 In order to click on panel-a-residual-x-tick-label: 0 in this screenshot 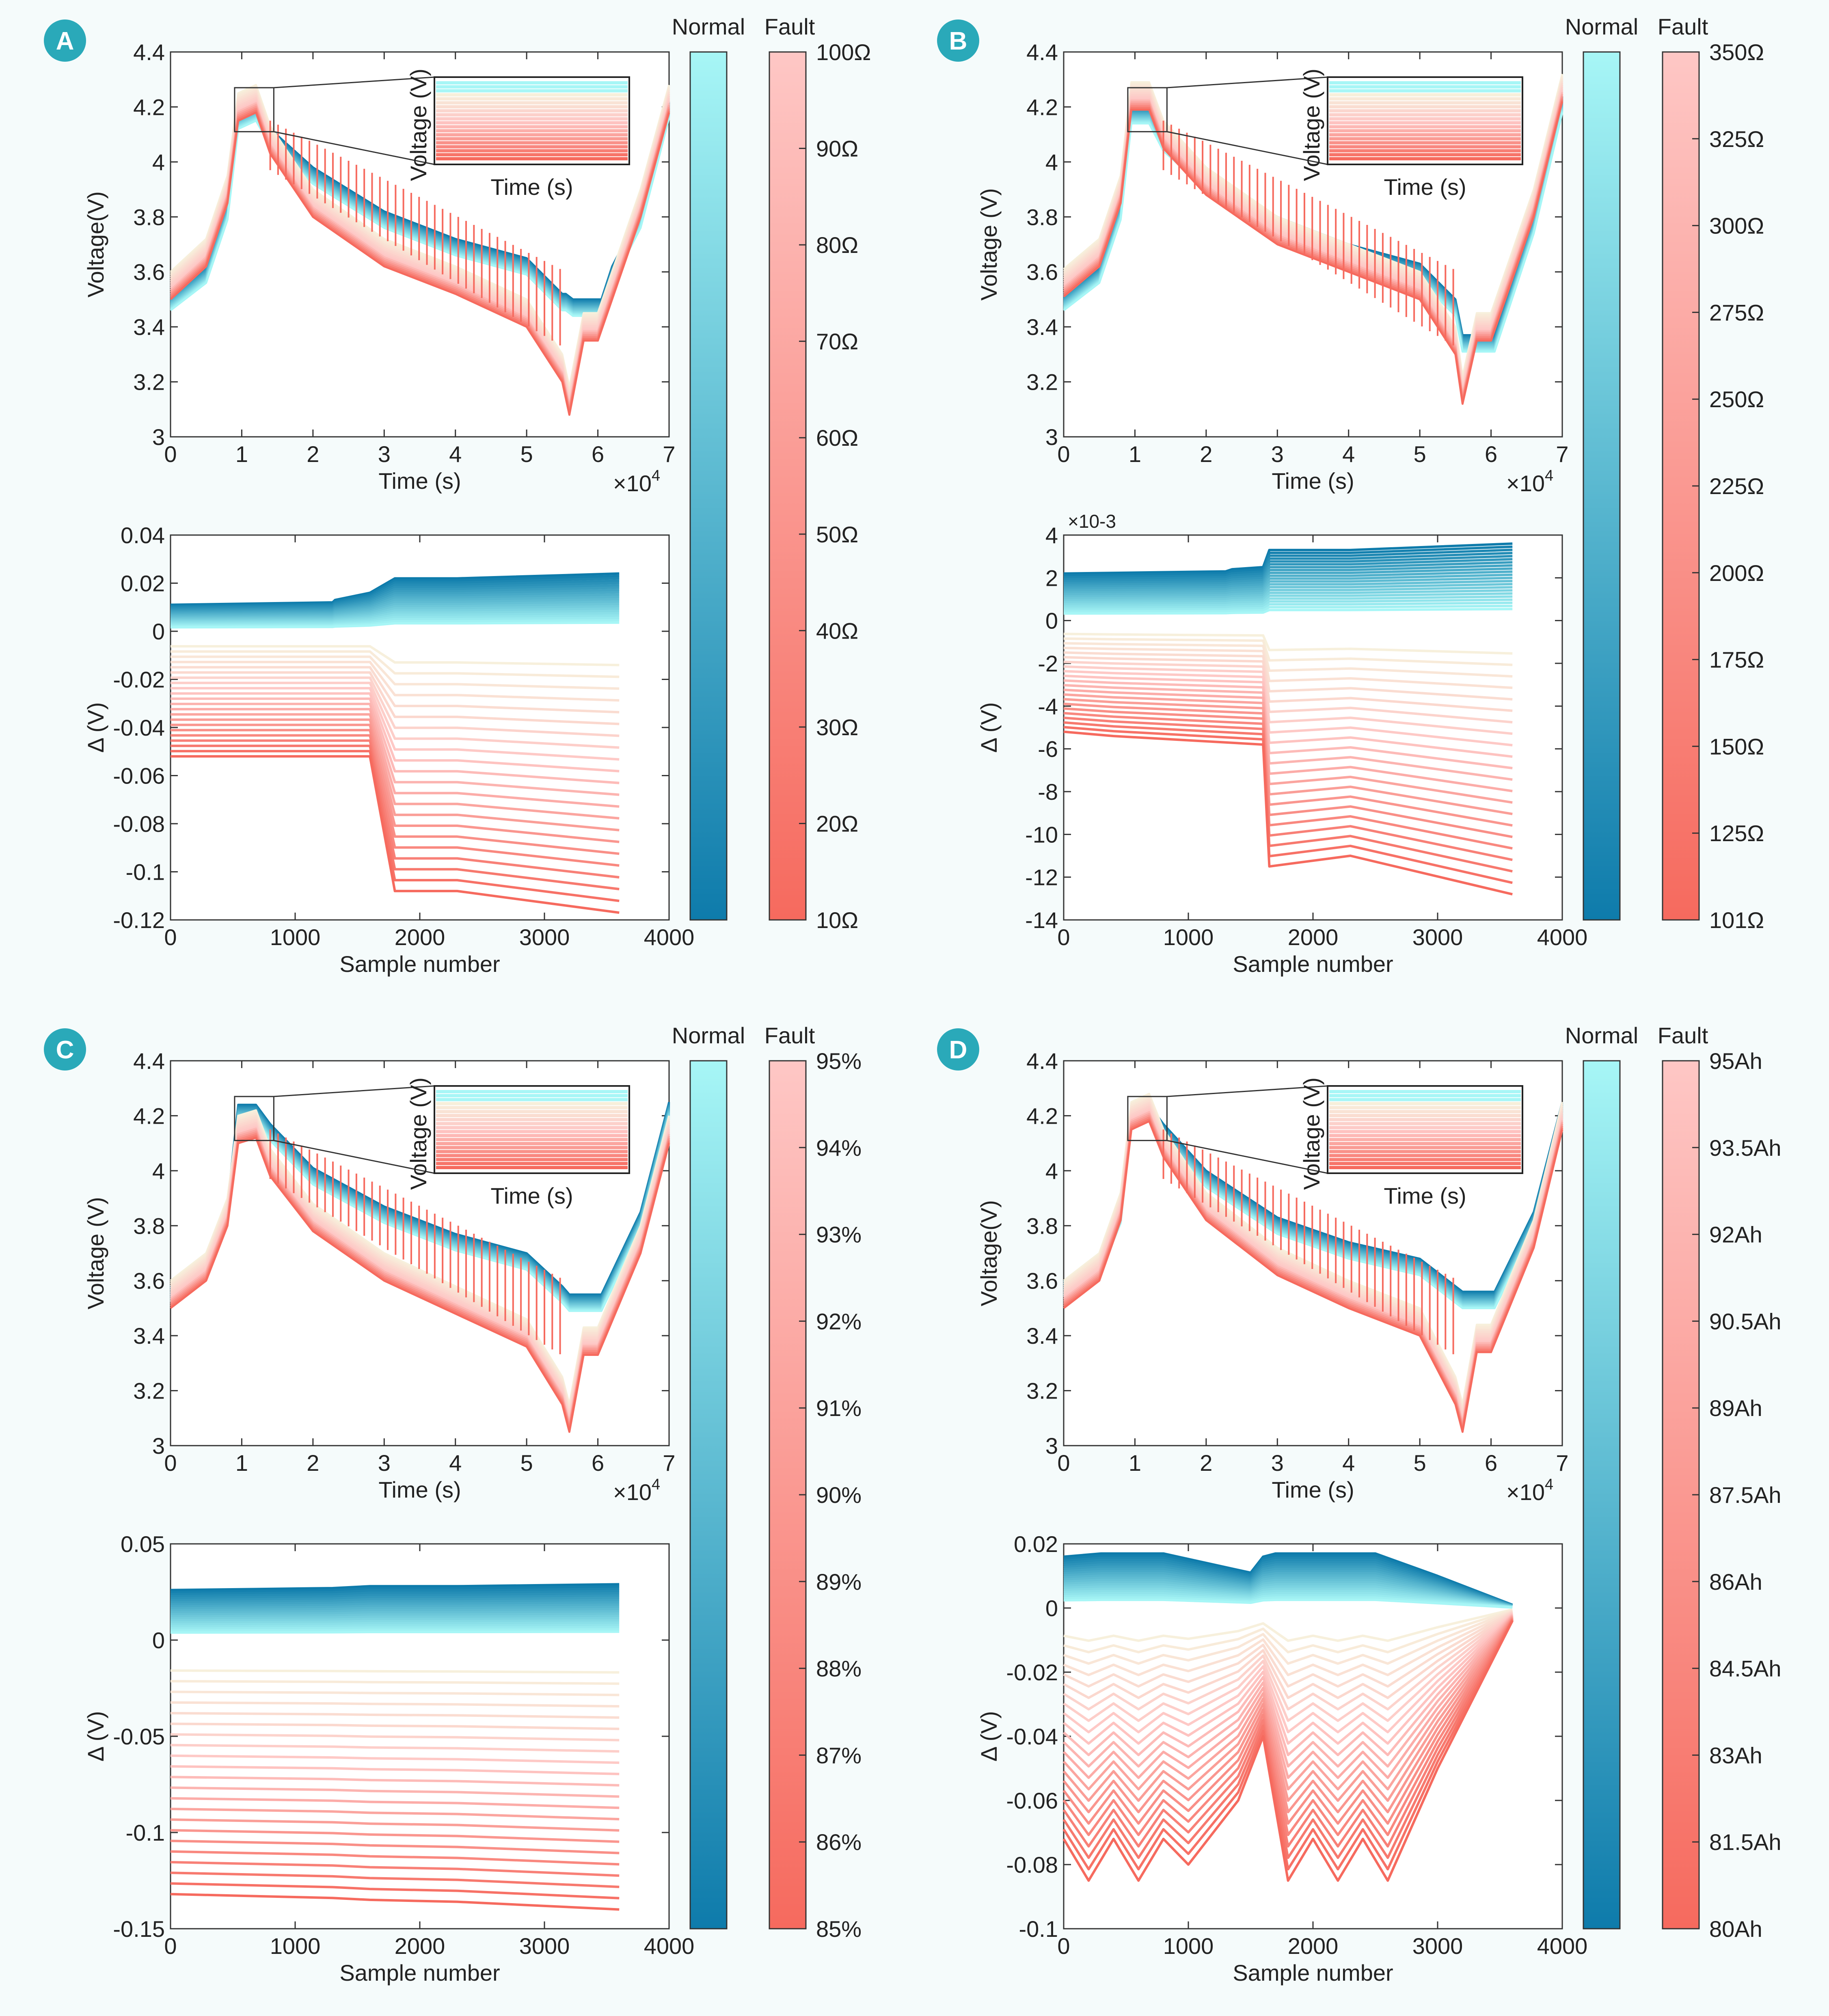, I will do `click(170, 937)`.